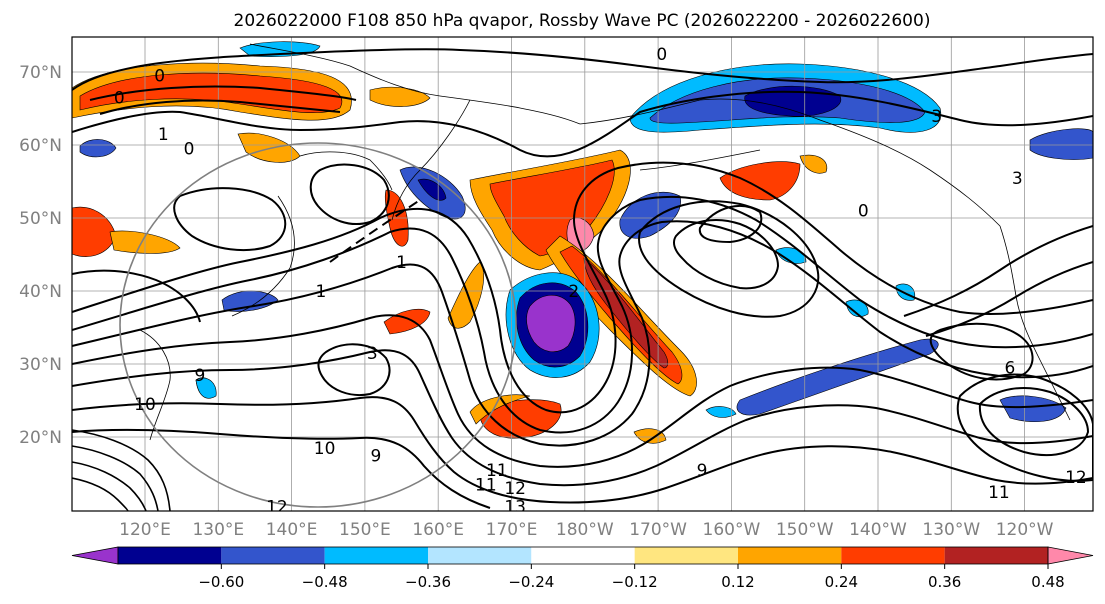 The width and height of the screenshot is (1105, 604). What do you see at coordinates (432, 189) in the screenshot?
I see `anomaly-negative-okhotsk-core` at bounding box center [432, 189].